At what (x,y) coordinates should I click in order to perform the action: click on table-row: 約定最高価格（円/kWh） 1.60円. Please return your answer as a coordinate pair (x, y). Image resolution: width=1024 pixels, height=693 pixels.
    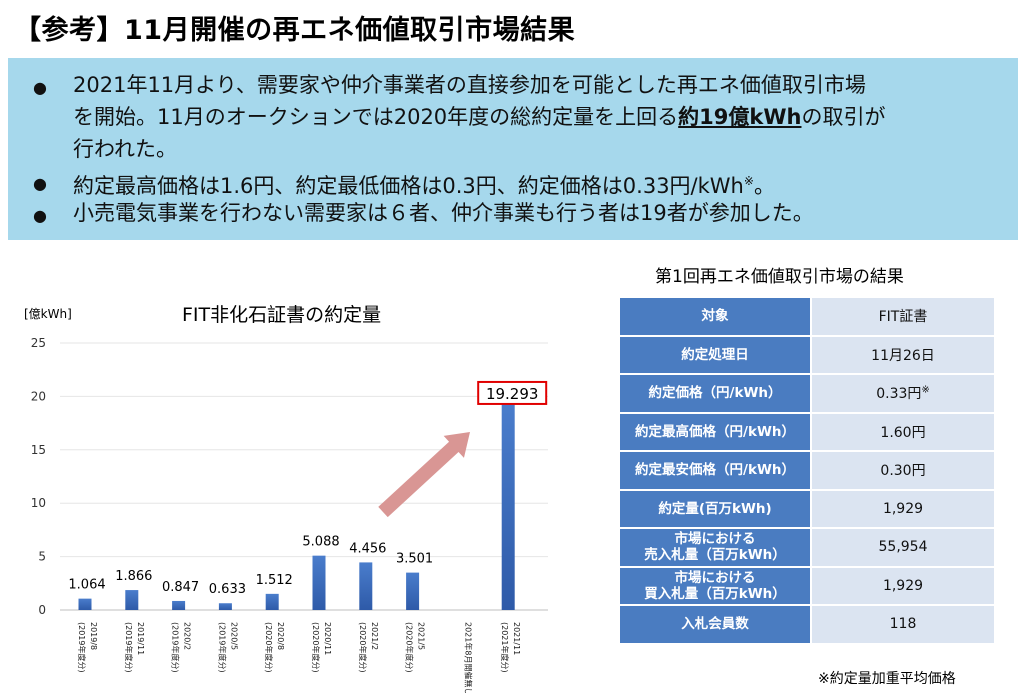
    Looking at the image, I should click on (807, 431).